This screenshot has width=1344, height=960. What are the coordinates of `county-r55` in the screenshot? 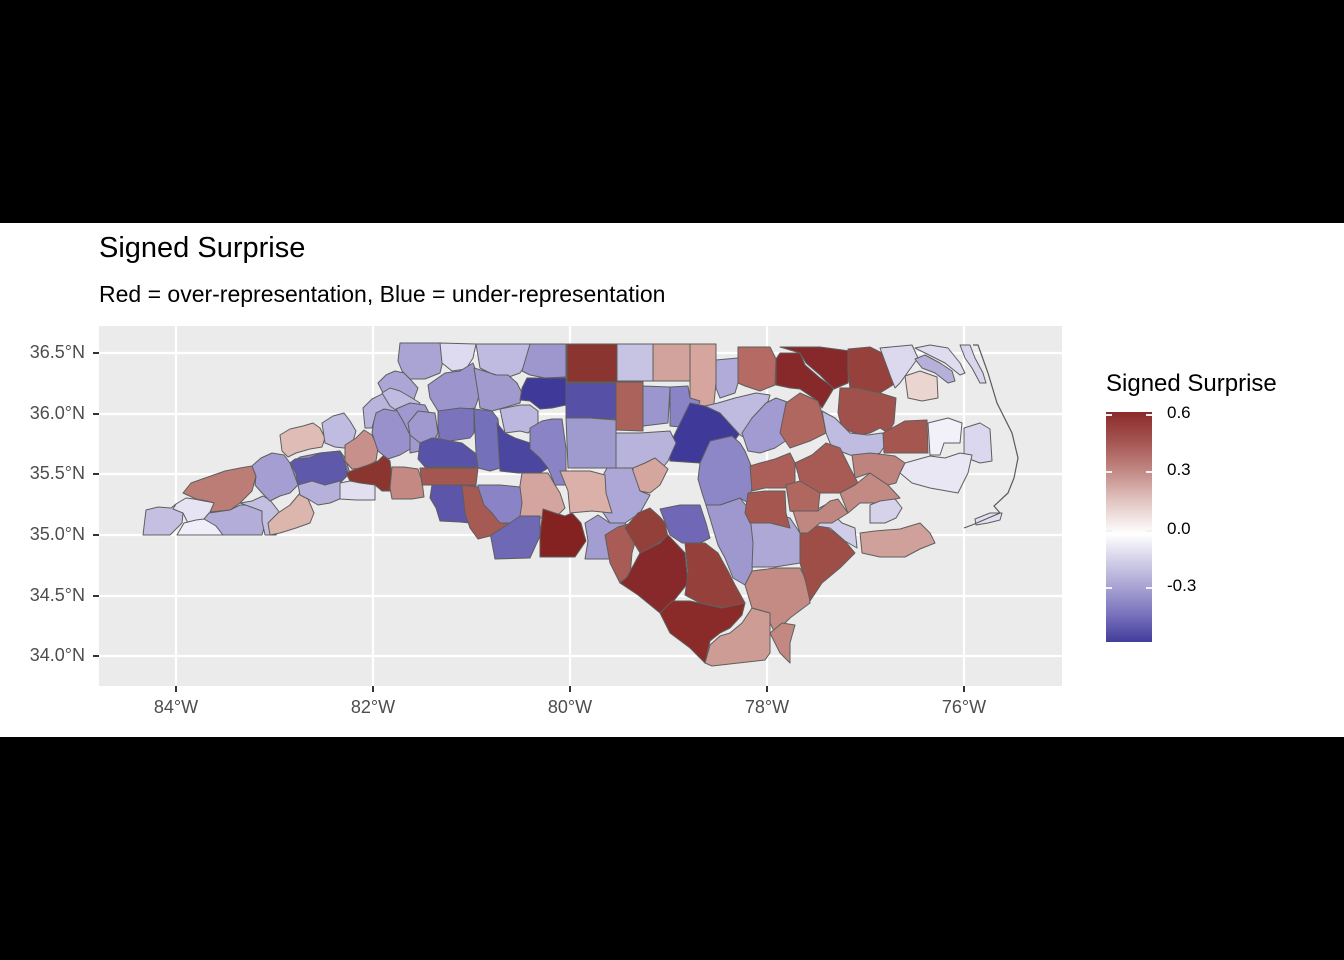 It's located at (563, 533).